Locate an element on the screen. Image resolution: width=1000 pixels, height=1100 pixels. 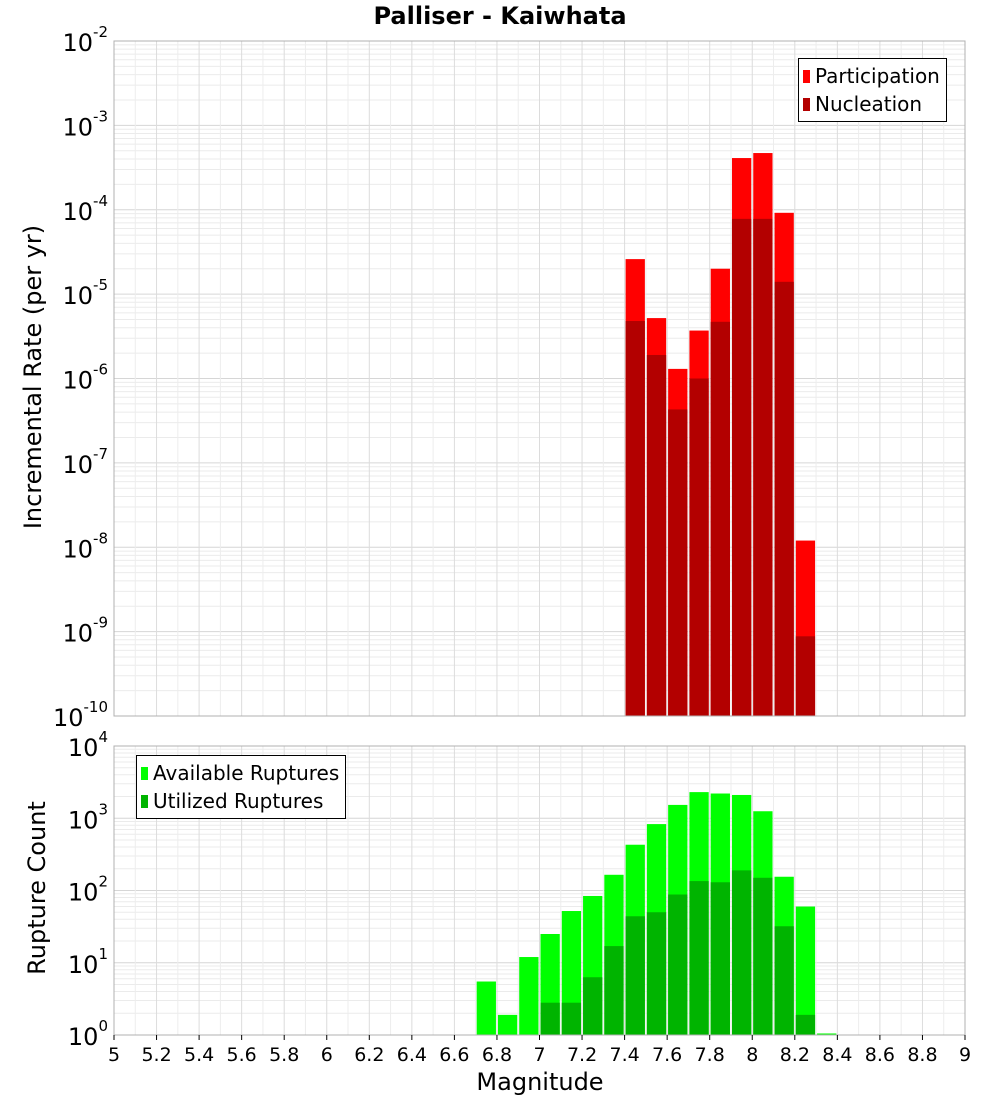
y-tick-label: 10⁻⁴ is located at coordinates (85, 209).